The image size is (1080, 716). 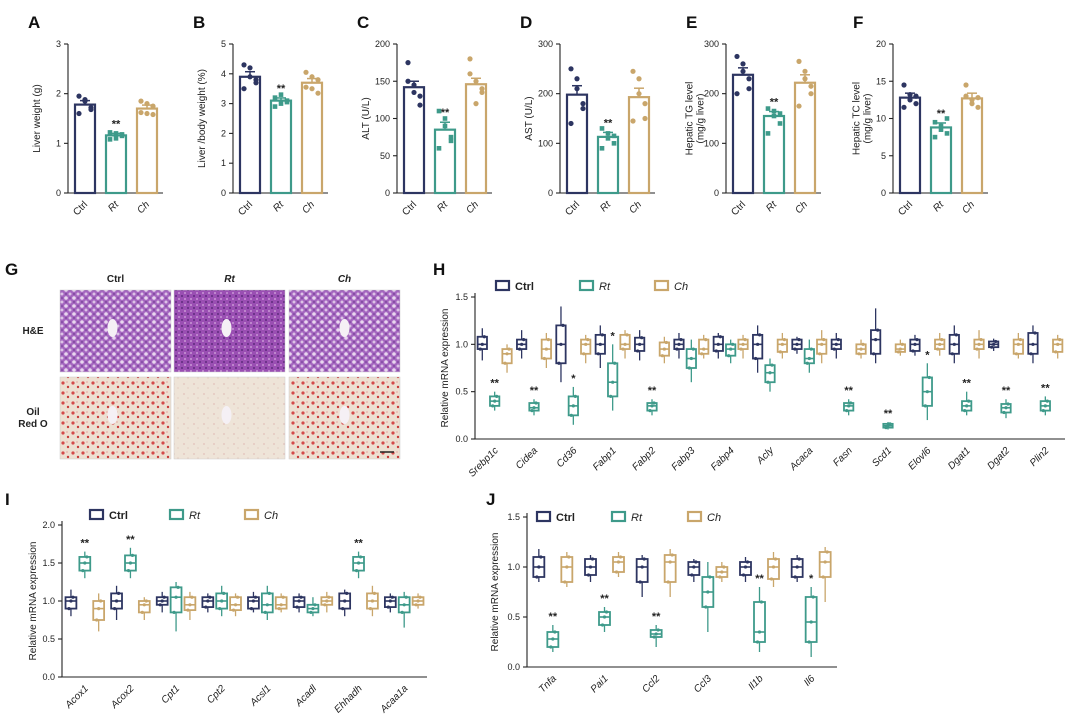 What do you see at coordinates (34, 22) in the screenshot?
I see `panel-label: A` at bounding box center [34, 22].